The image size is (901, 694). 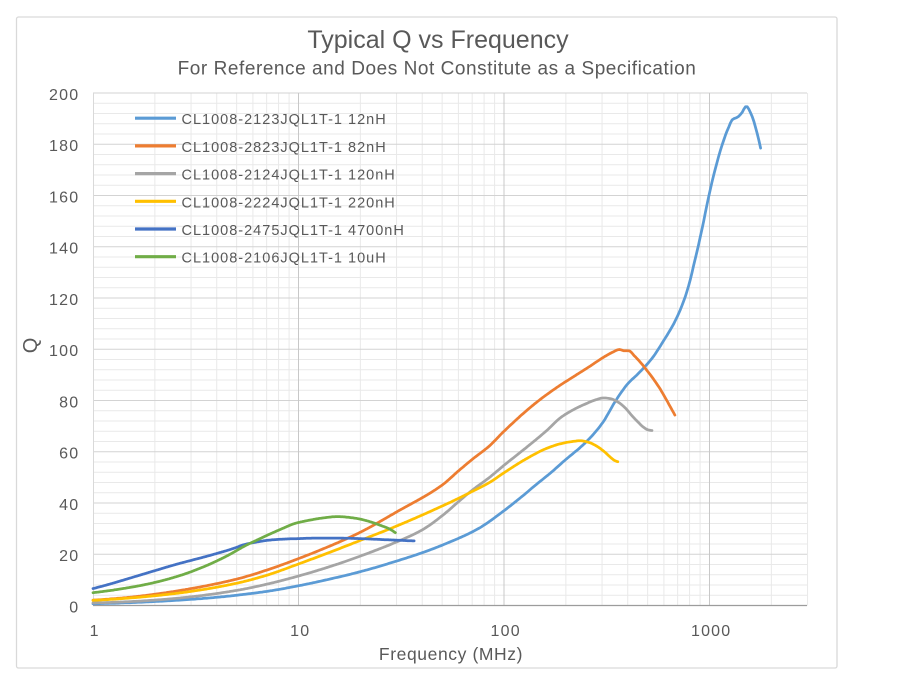 I want to click on svg-text: CL1008-2475JQL1T-1 4700nH, so click(x=293, y=231).